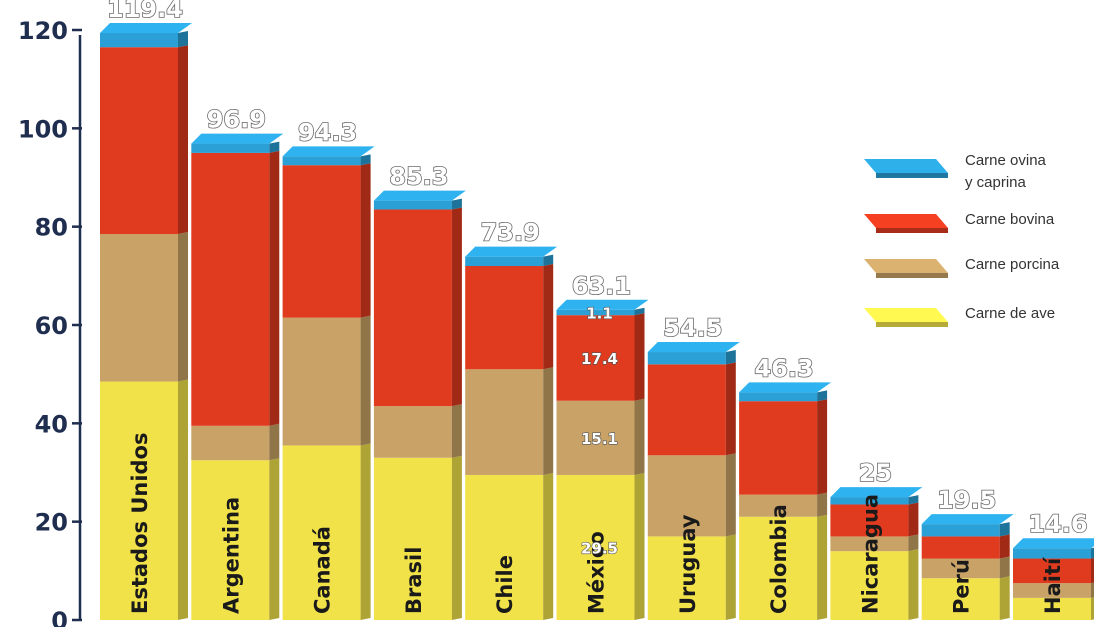  Describe the element at coordinates (599, 359) in the screenshot. I see `segment-label: 17.4` at that location.